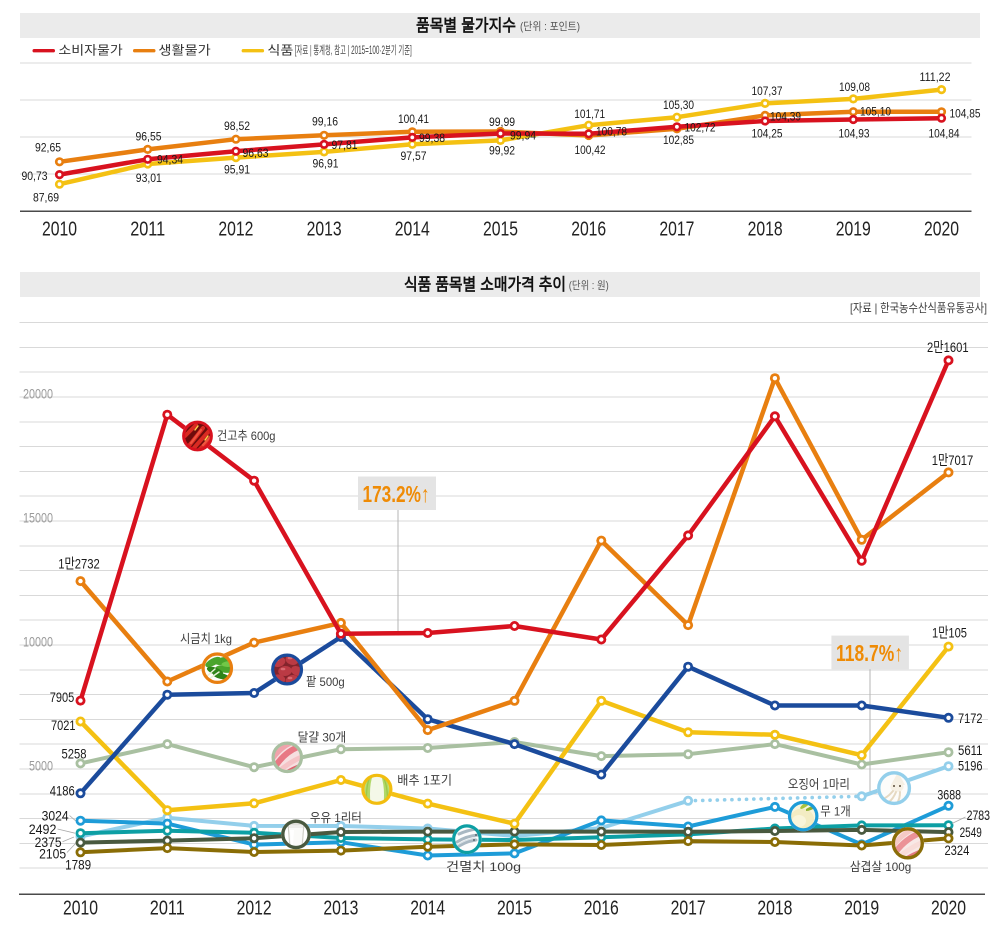  What do you see at coordinates (325, 682) in the screenshot?
I see `svg-text: 팥 500g` at bounding box center [325, 682].